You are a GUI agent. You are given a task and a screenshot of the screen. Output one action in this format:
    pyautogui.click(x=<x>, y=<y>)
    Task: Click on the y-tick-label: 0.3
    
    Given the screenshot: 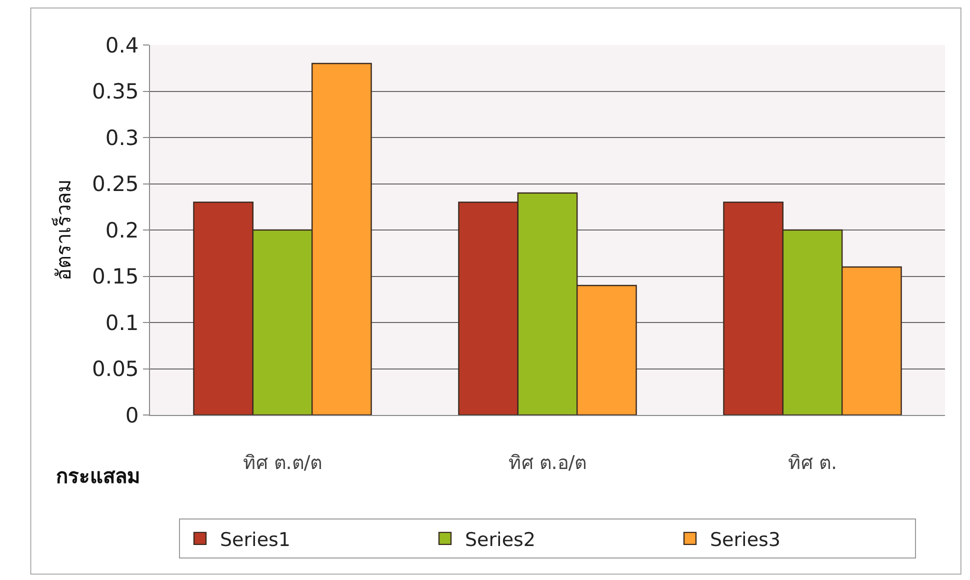 What is the action you would take?
    pyautogui.click(x=122, y=138)
    